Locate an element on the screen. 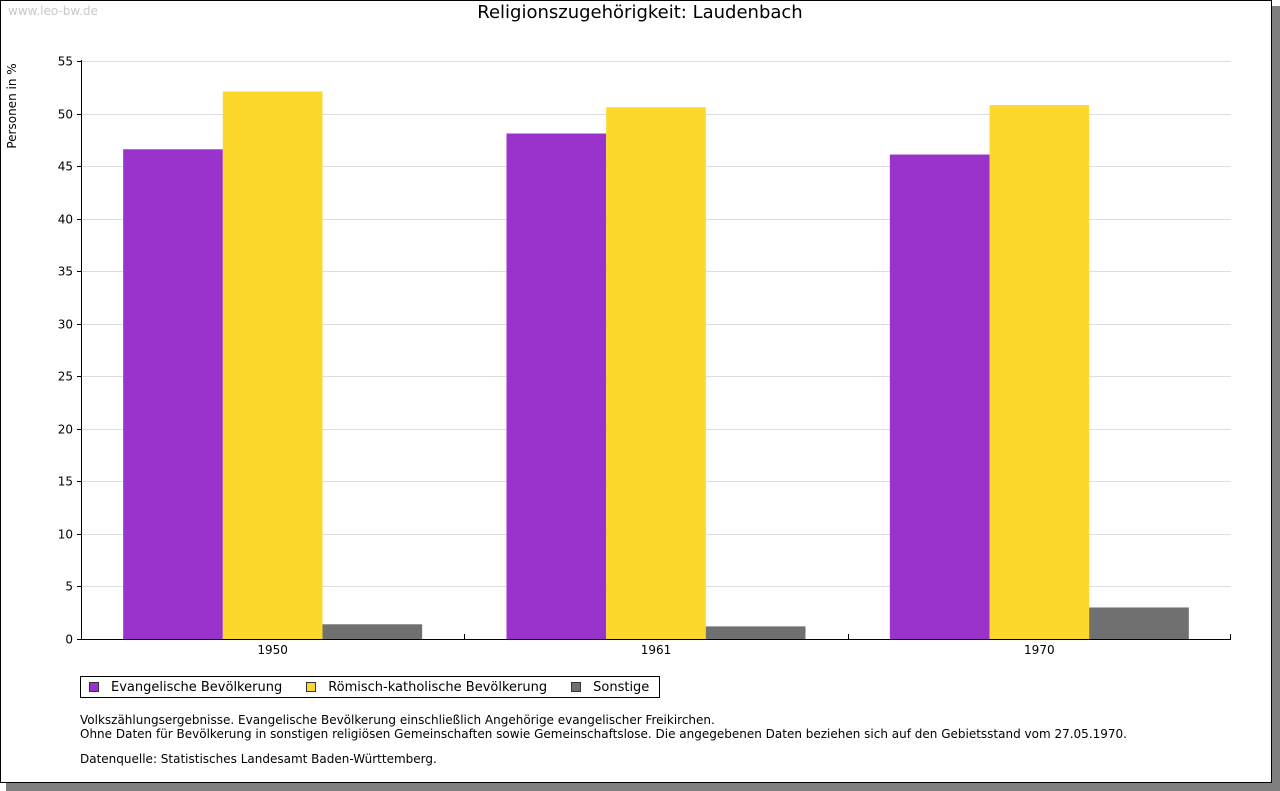  y-tick-label: 25 is located at coordinates (65, 377).